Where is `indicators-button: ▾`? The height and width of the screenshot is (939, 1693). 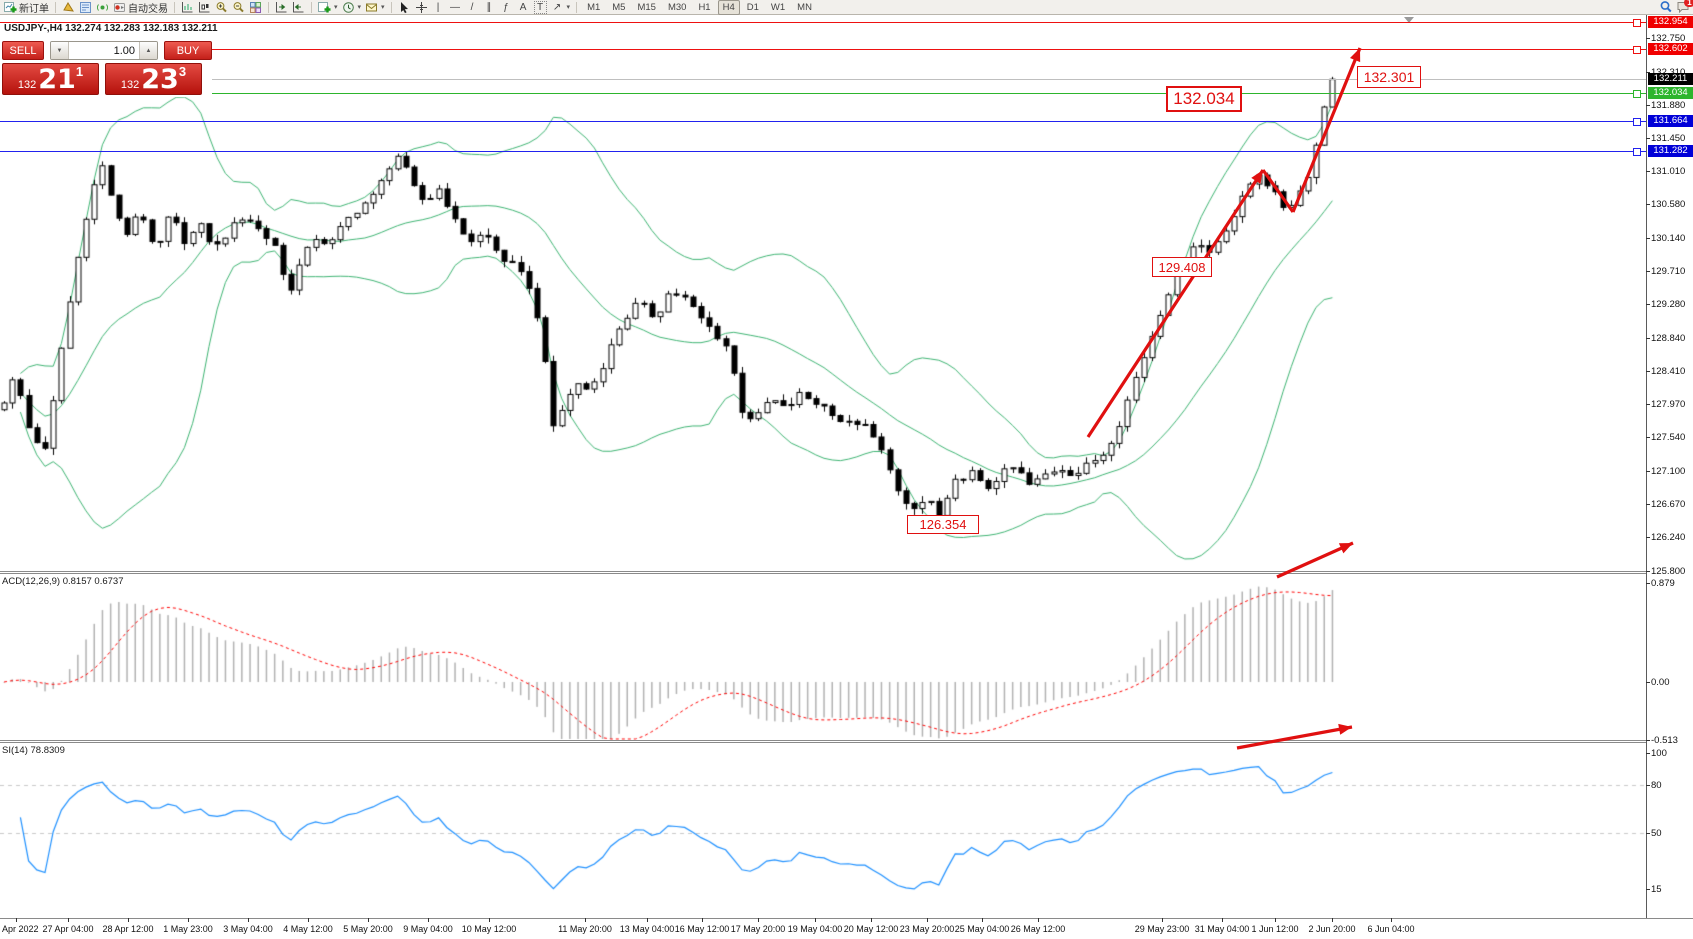 indicators-button: ▾ is located at coordinates (328, 7).